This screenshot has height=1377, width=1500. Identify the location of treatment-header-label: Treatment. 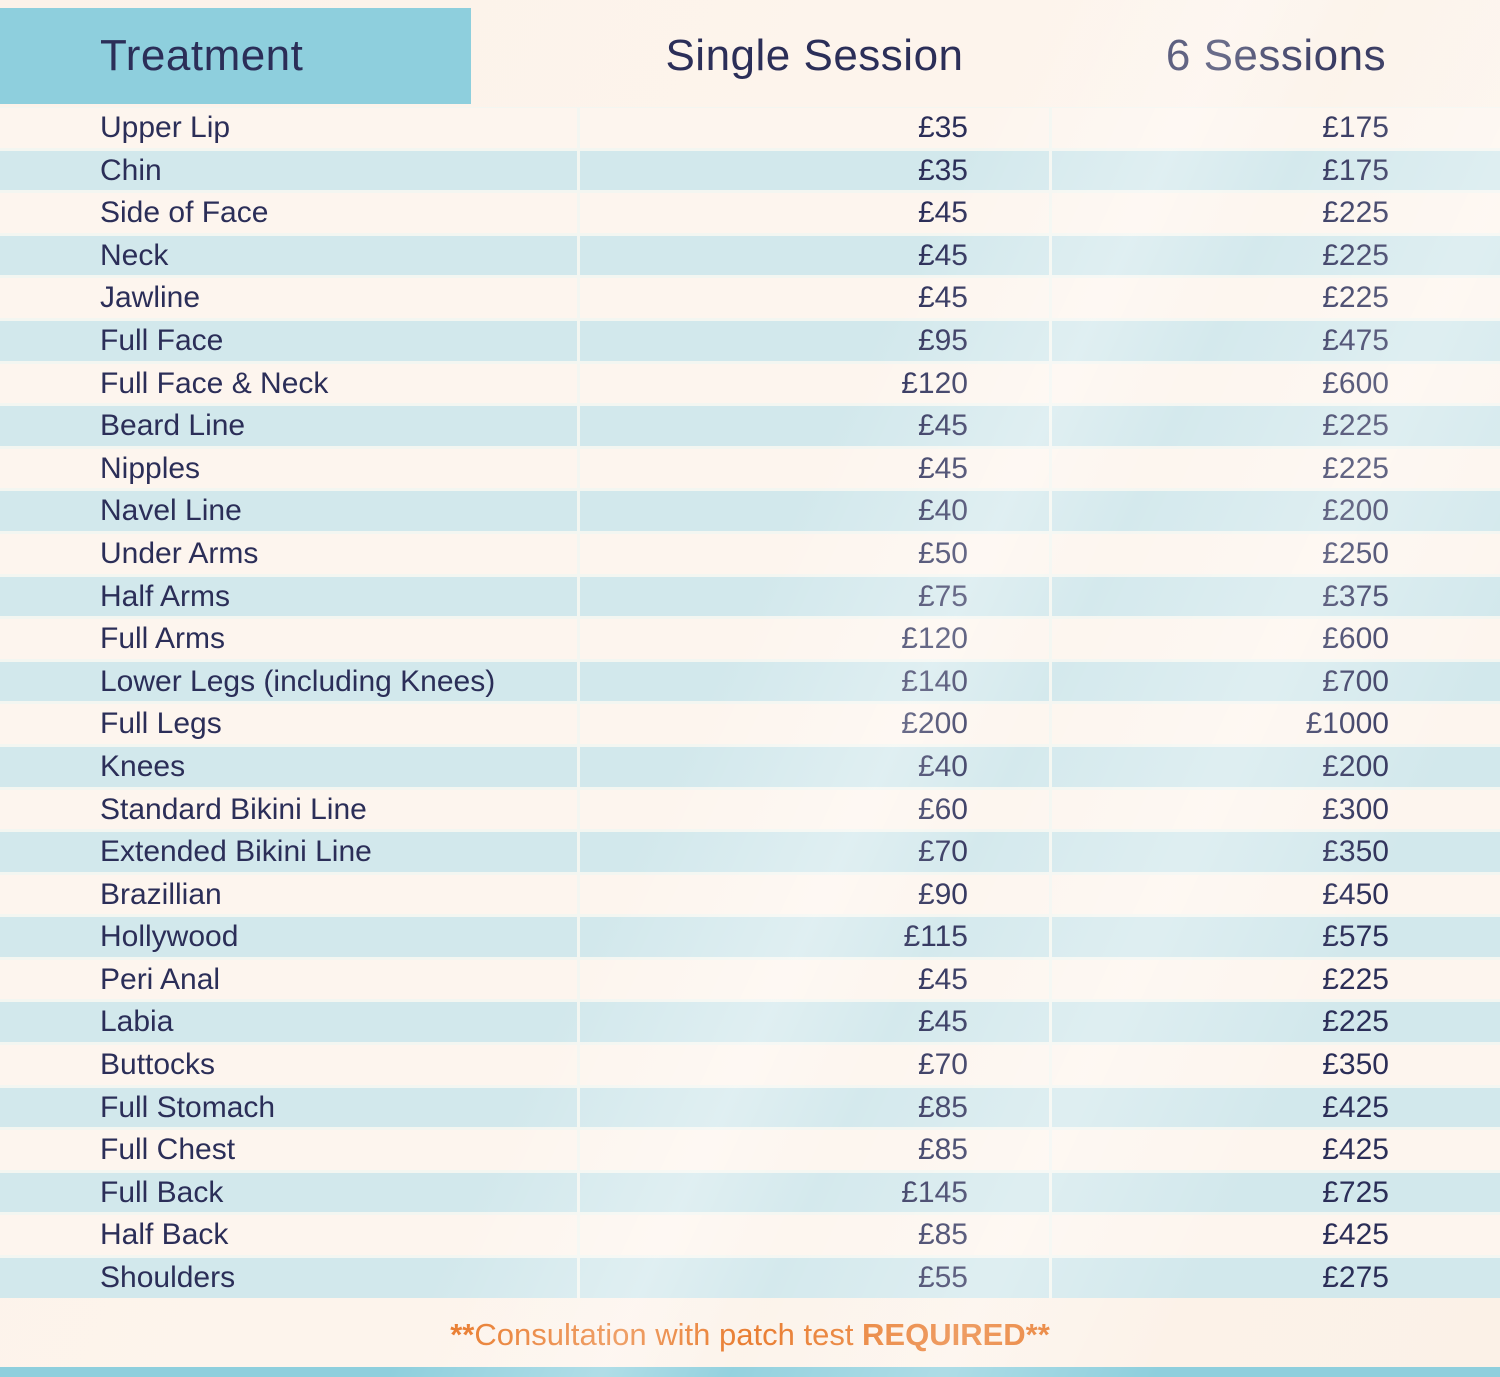
(202, 55).